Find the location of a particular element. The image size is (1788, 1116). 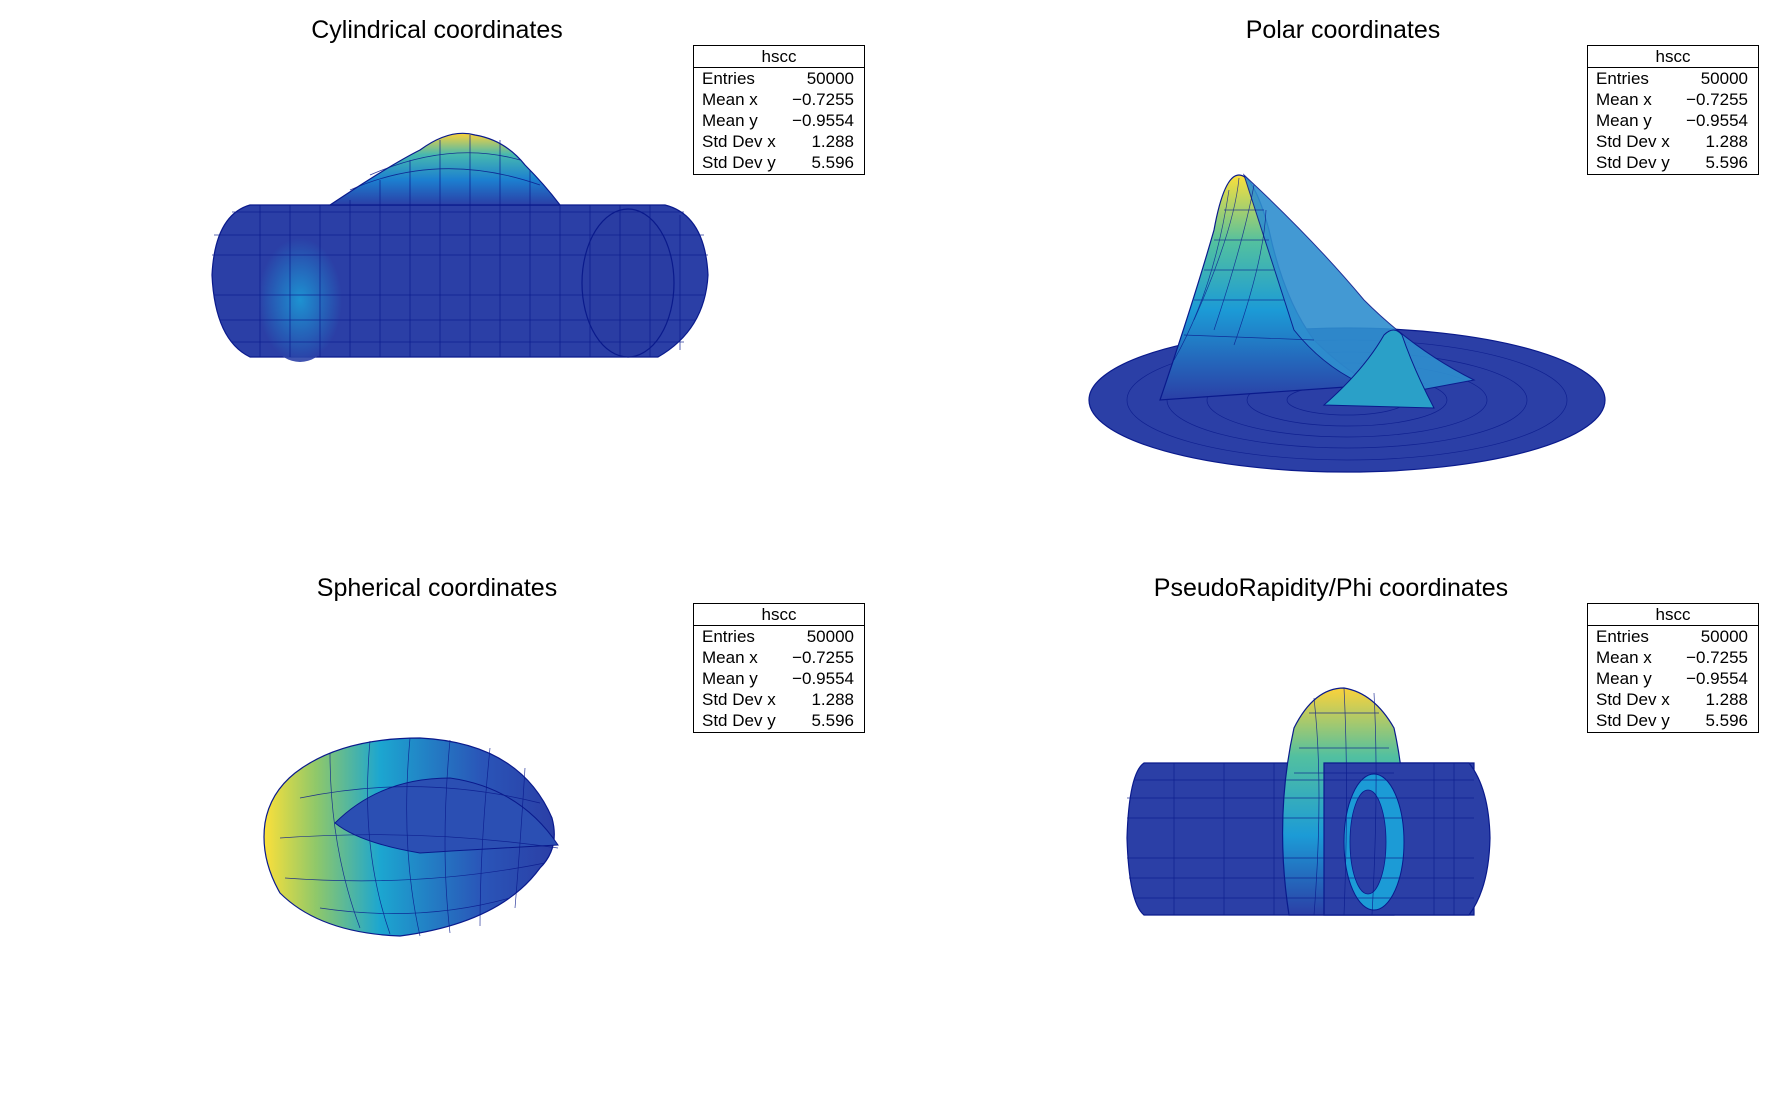

polar-surface-plot is located at coordinates (1347, 323).